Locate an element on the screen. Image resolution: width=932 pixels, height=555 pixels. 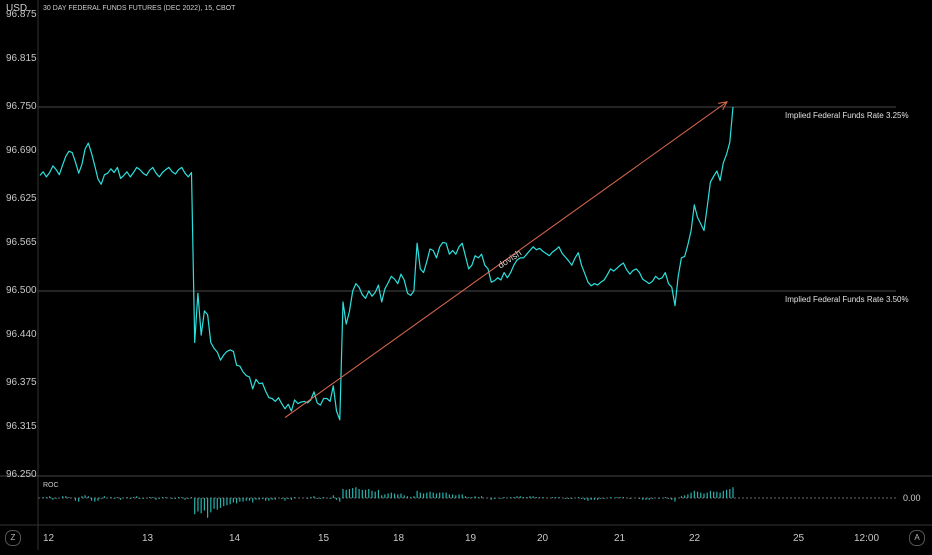
auto-scale-z-button: Z is located at coordinates (13, 538).